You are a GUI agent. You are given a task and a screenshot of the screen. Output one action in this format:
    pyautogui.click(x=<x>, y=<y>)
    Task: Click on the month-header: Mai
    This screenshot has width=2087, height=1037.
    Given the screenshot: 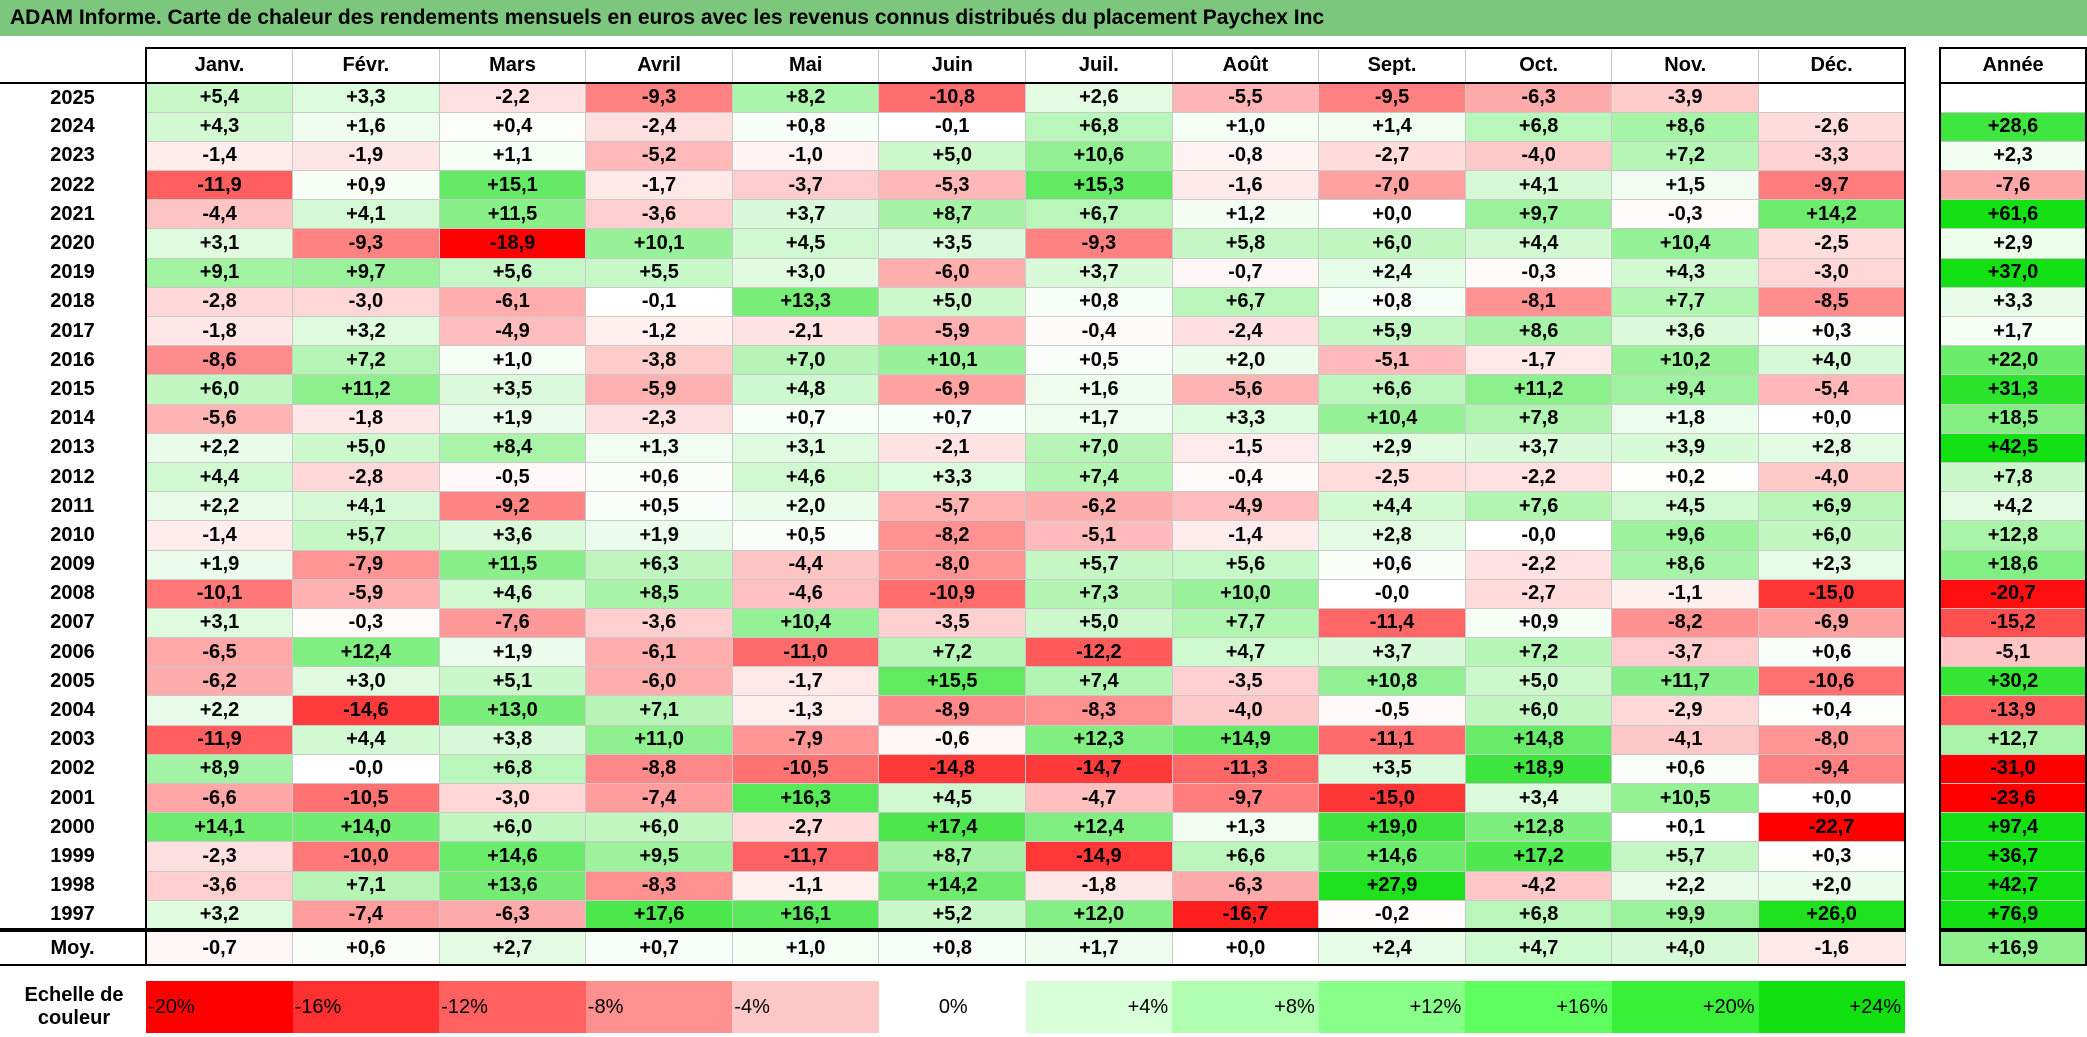 What is the action you would take?
    pyautogui.click(x=805, y=65)
    